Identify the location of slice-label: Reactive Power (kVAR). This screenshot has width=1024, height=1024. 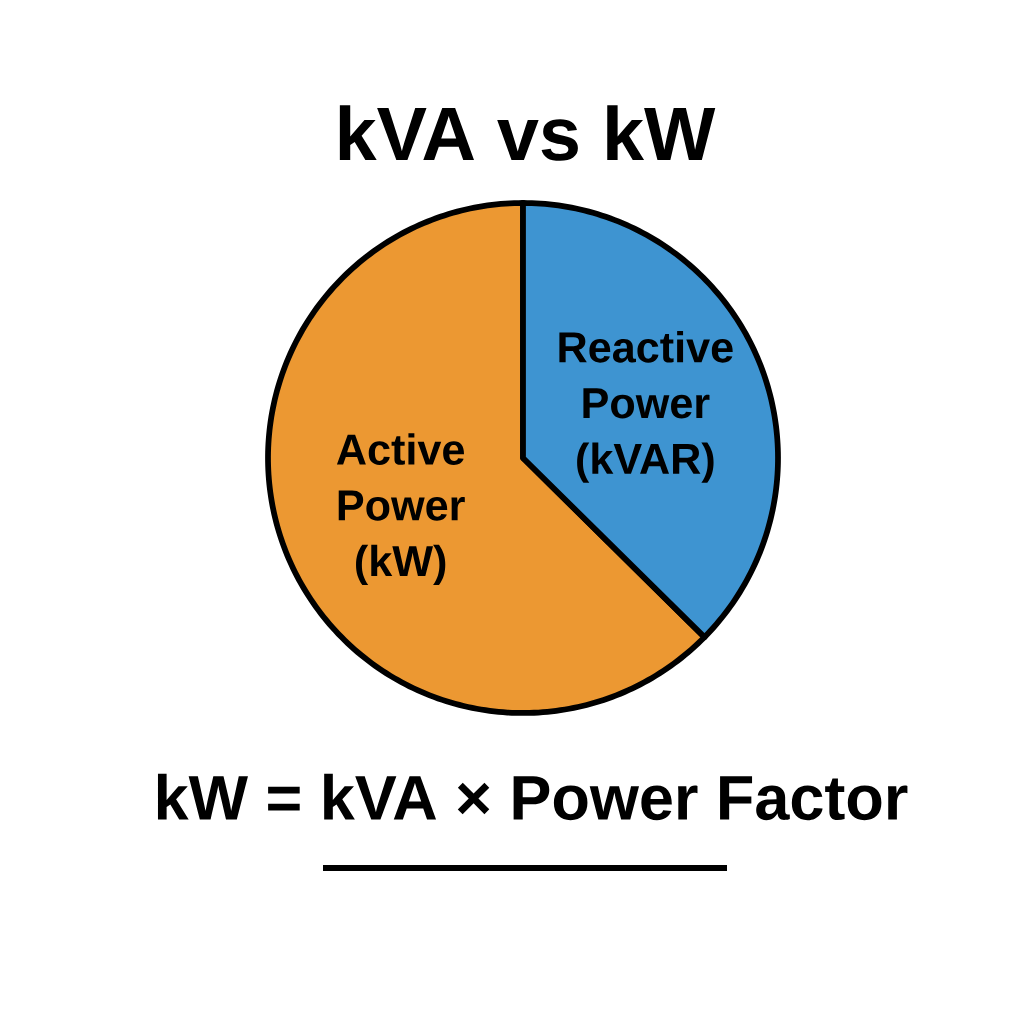
(646, 406).